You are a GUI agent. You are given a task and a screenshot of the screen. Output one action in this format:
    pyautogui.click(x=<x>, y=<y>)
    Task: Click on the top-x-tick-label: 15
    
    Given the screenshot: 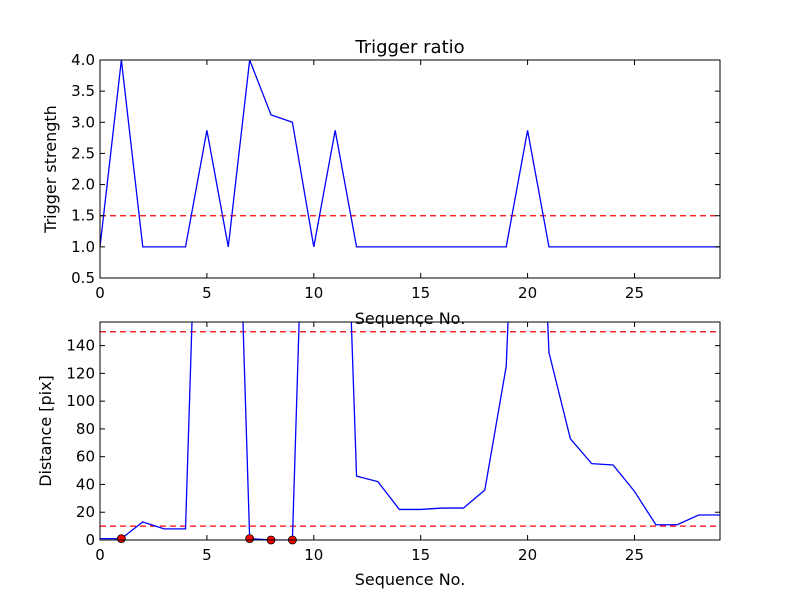 What is the action you would take?
    pyautogui.click(x=420, y=293)
    